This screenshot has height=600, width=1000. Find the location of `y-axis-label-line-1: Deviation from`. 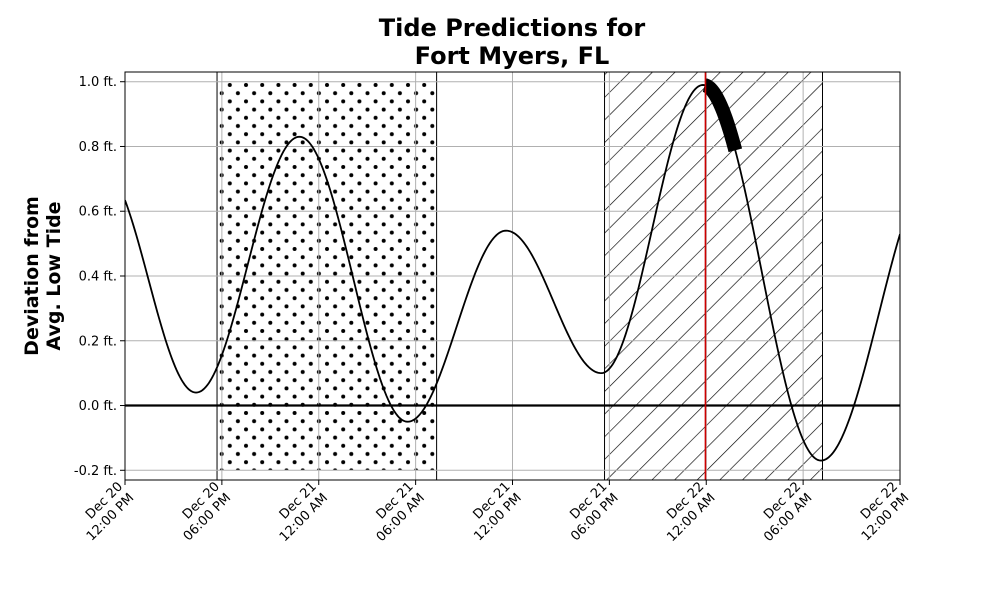

y-axis-label-line-1: Deviation from is located at coordinates (32, 276).